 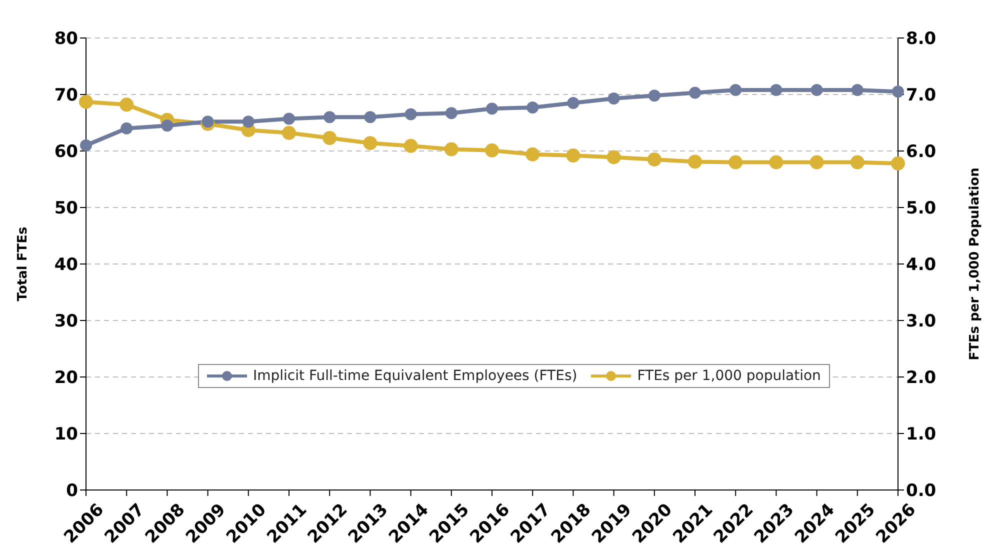 I want to click on legend-label: FTEs per 1,000 population, so click(x=728, y=376).